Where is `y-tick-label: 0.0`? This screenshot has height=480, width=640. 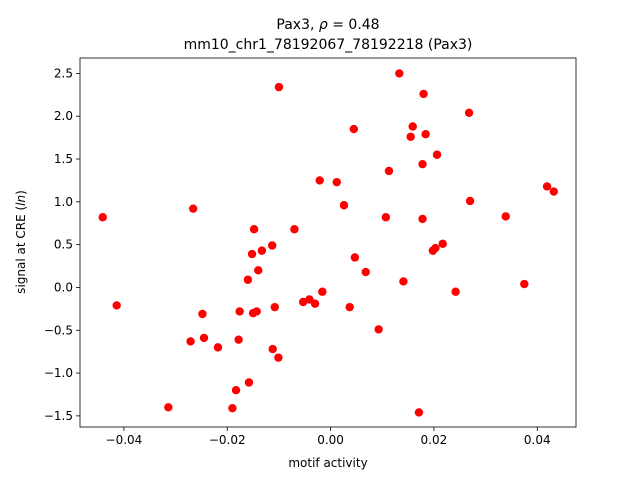 y-tick-label: 0.0 is located at coordinates (63, 287).